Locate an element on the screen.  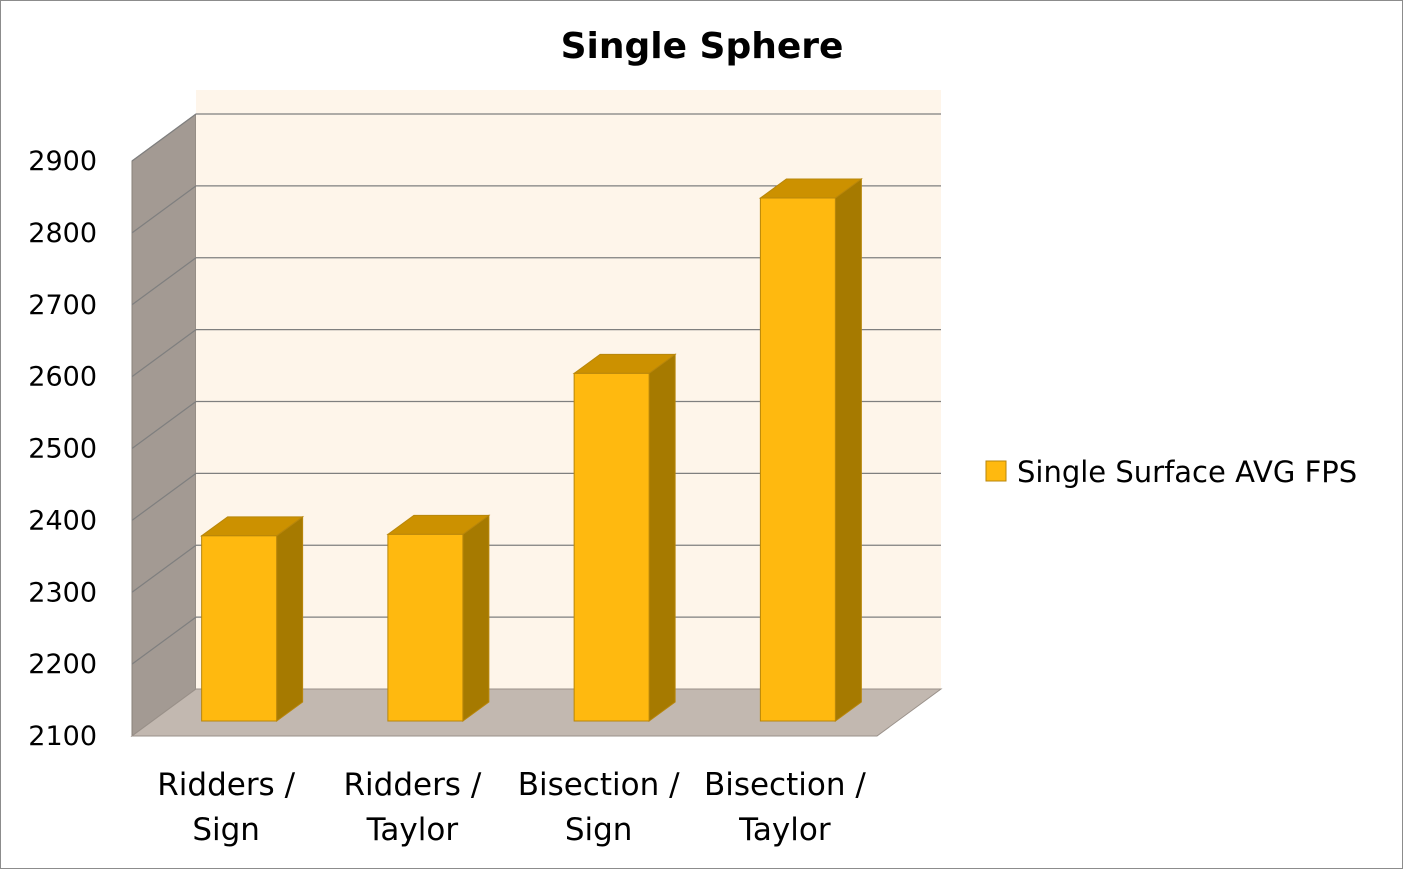
y-tick-label: 2600 is located at coordinates (62, 377).